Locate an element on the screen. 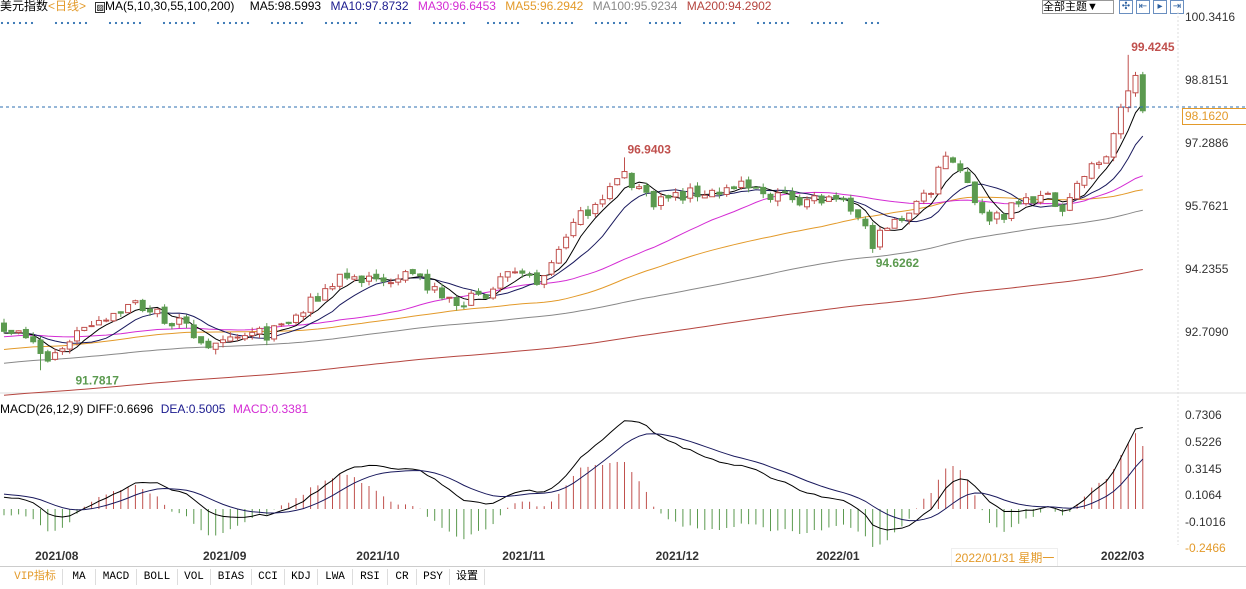 Image resolution: width=1246 pixels, height=589 pixels. diff-value: DIFF:0.6696 is located at coordinates (120, 409).